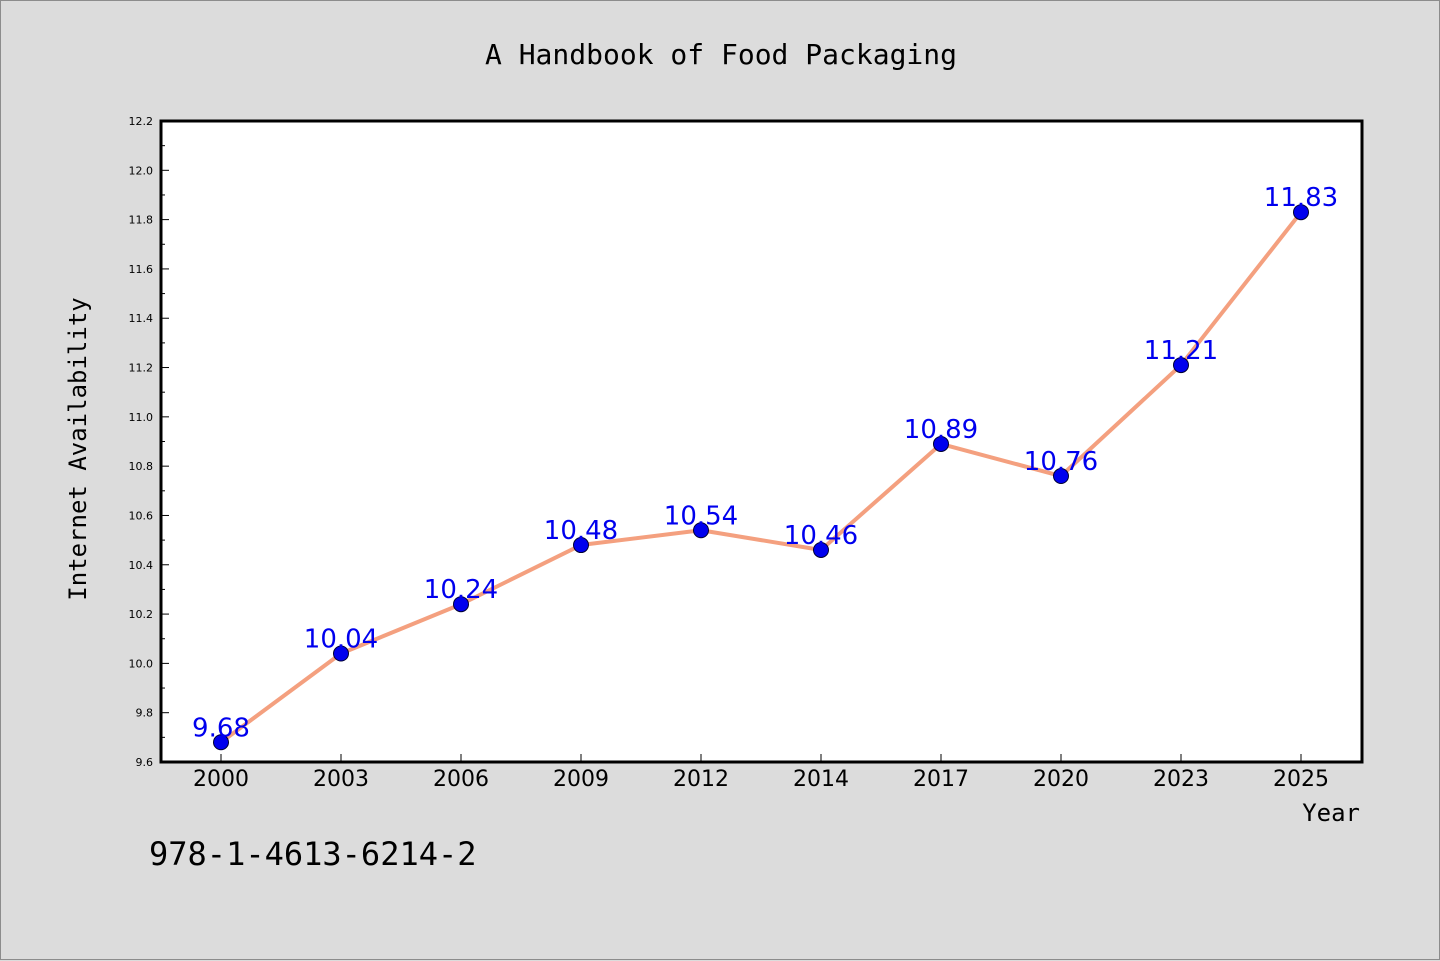  Describe the element at coordinates (461, 779) in the screenshot. I see `x-tick-label: 2006` at that location.